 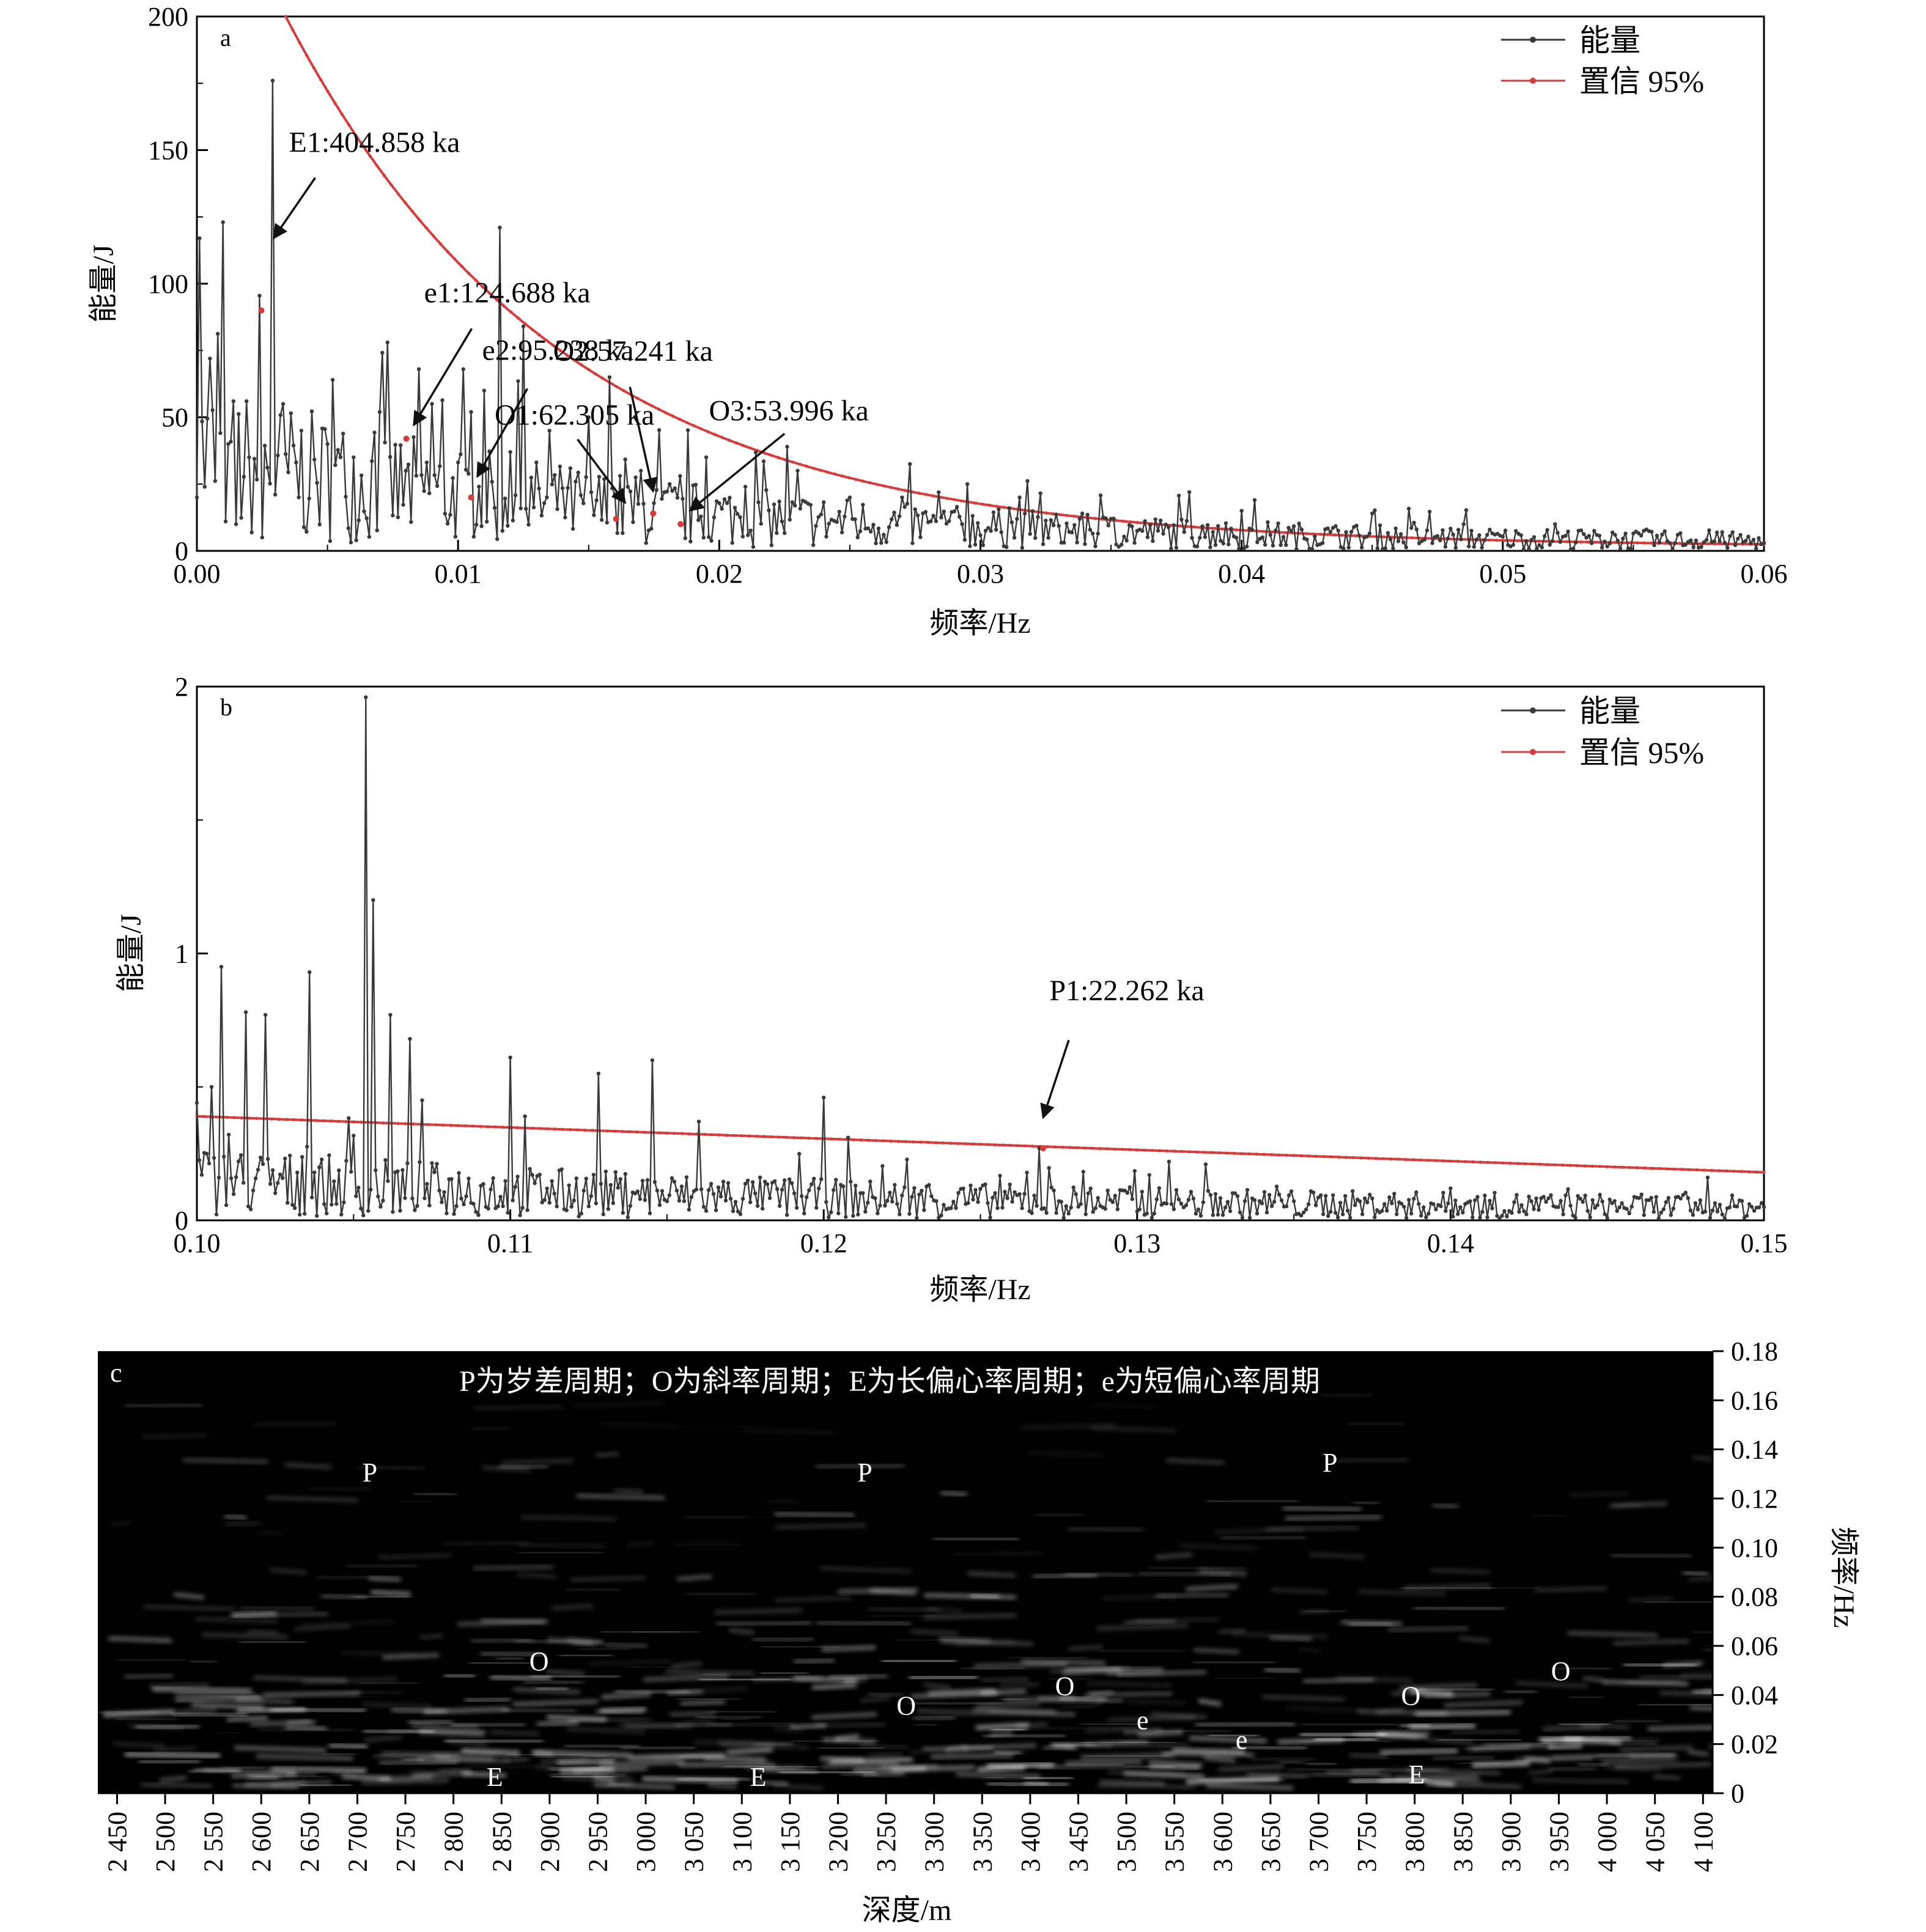 What do you see at coordinates (539, 1661) in the screenshot?
I see `cycle-label: O` at bounding box center [539, 1661].